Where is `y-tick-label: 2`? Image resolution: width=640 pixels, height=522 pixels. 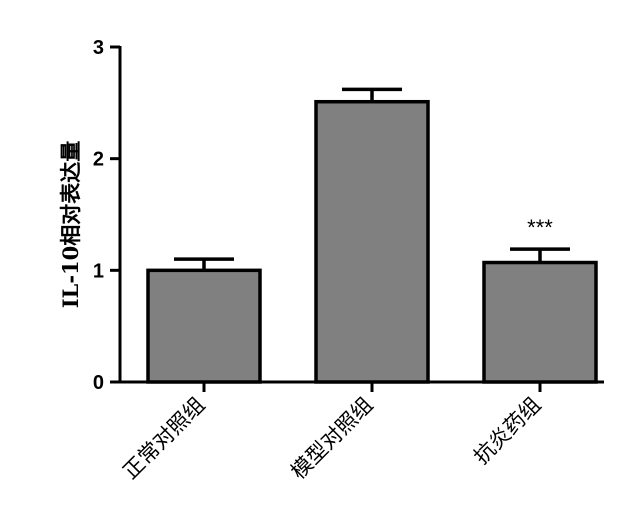 y-tick-label: 2 is located at coordinates (98, 160).